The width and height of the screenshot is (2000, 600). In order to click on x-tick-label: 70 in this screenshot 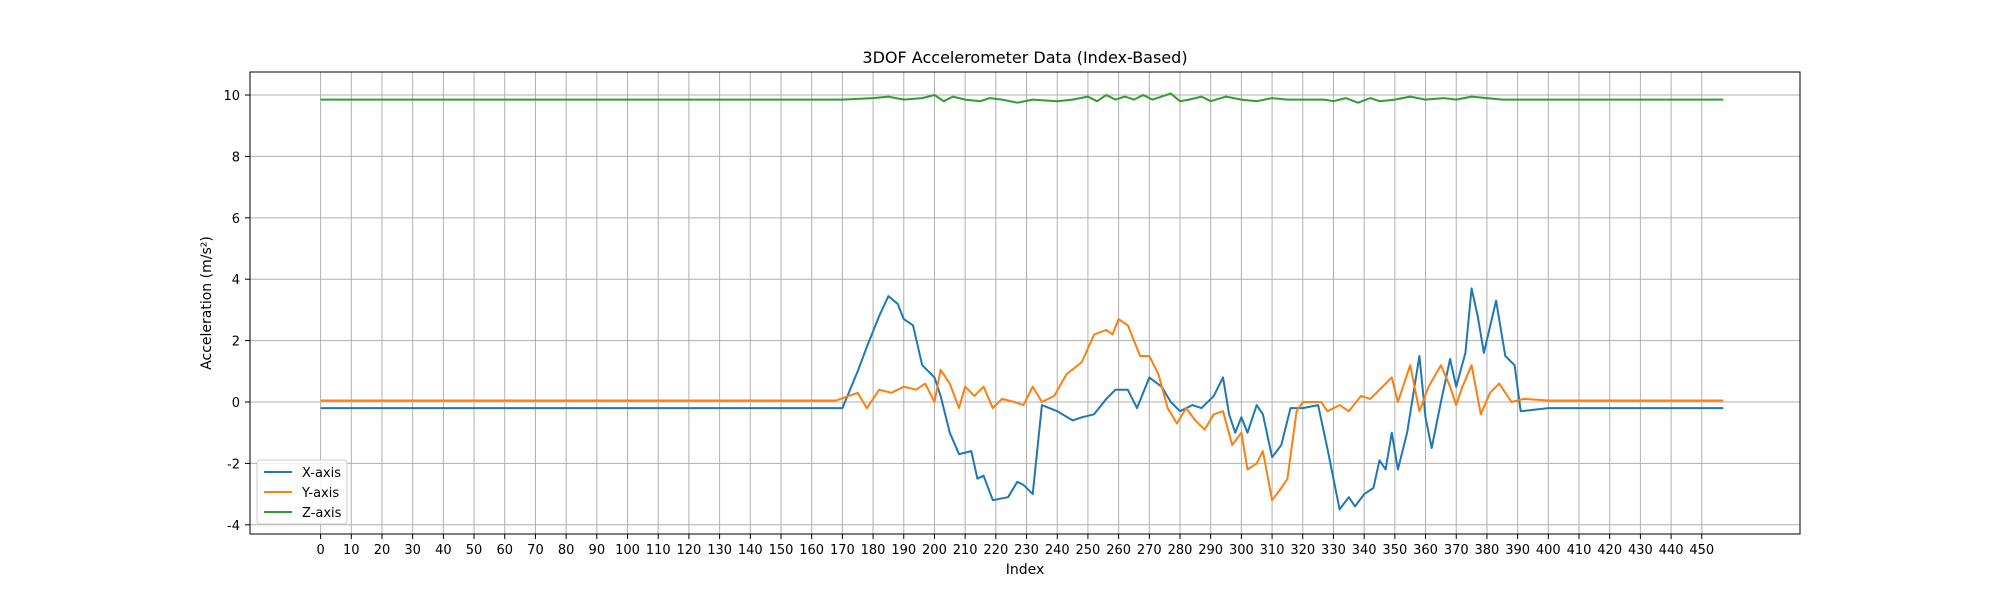, I will do `click(535, 550)`.